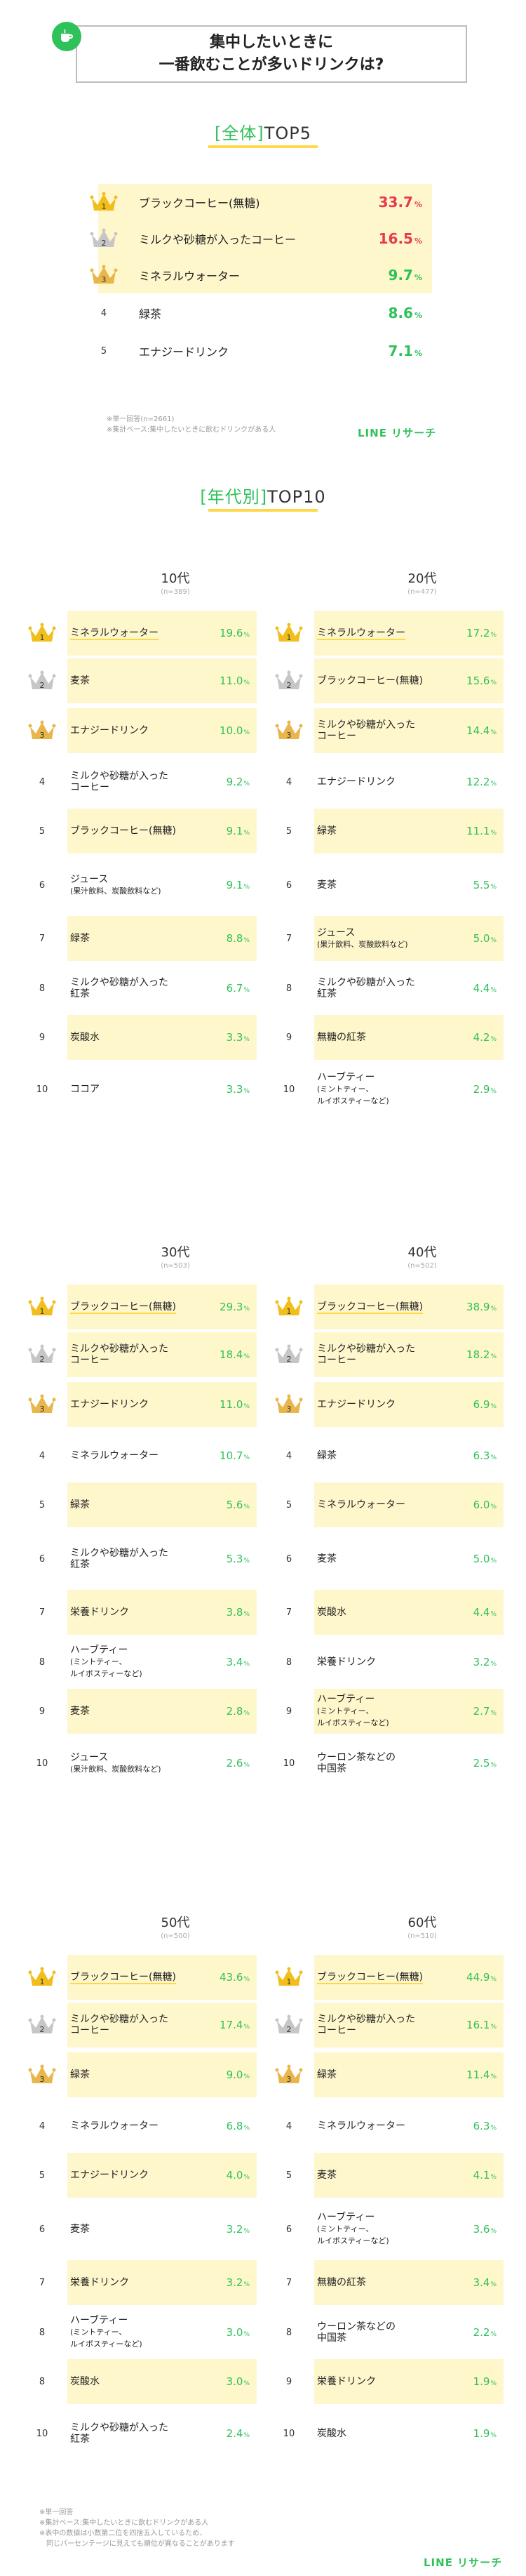  I want to click on age-row-value: 17.4%, so click(235, 2025).